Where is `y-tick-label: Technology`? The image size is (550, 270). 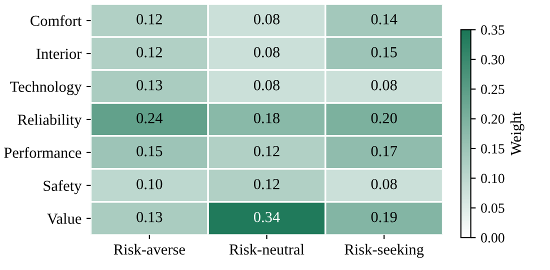 y-tick-label: Technology is located at coordinates (46, 88).